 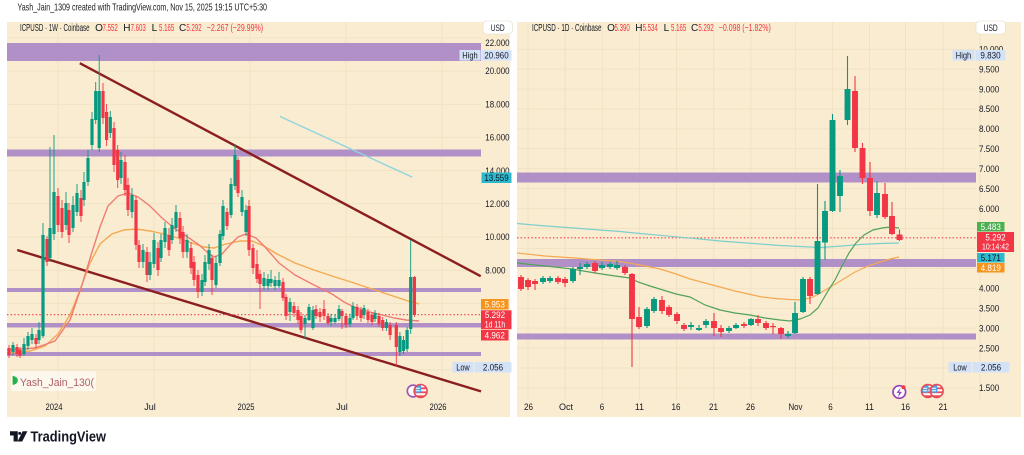 What do you see at coordinates (110, 28) in the screenshot?
I see `svg-text: 7.552` at bounding box center [110, 28].